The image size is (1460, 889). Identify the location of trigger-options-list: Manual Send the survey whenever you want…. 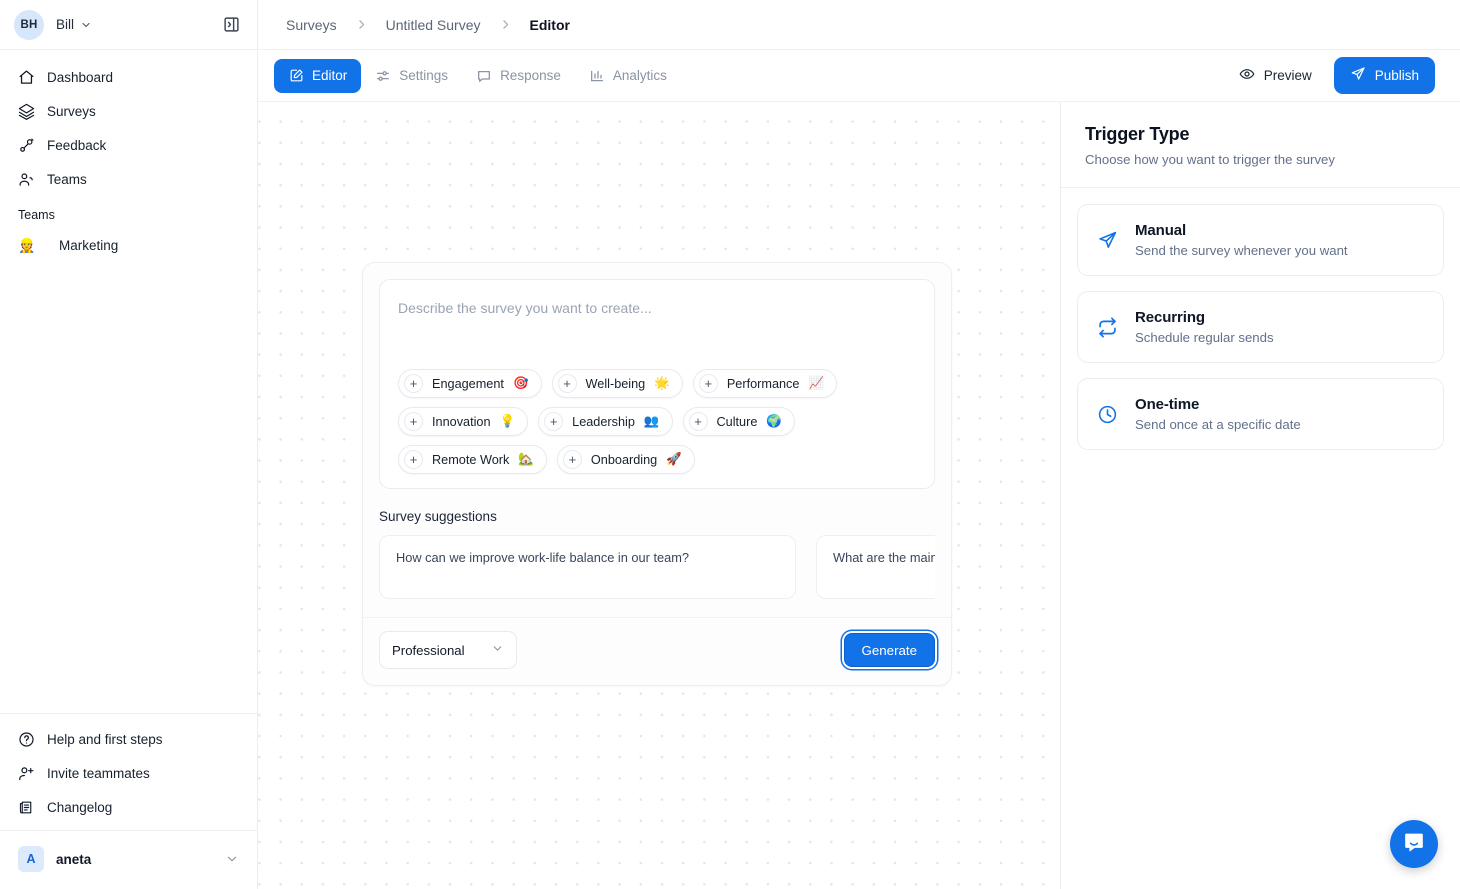
(1260, 319).